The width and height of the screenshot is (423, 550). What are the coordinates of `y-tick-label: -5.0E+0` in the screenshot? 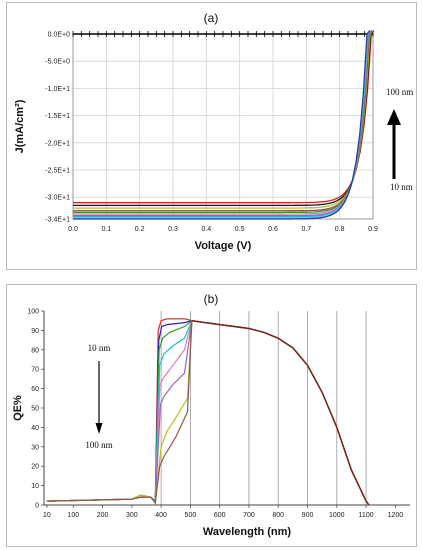 It's located at (57, 62).